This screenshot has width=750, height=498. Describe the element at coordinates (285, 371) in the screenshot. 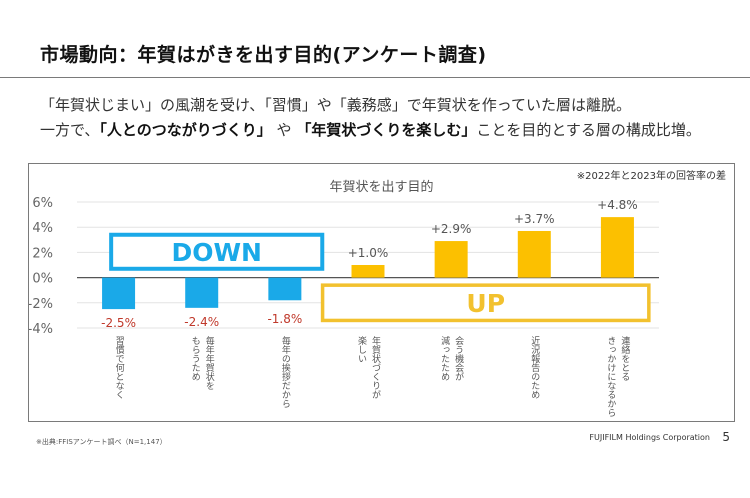

I see `category-label: 毎年の挨拶だから` at that location.